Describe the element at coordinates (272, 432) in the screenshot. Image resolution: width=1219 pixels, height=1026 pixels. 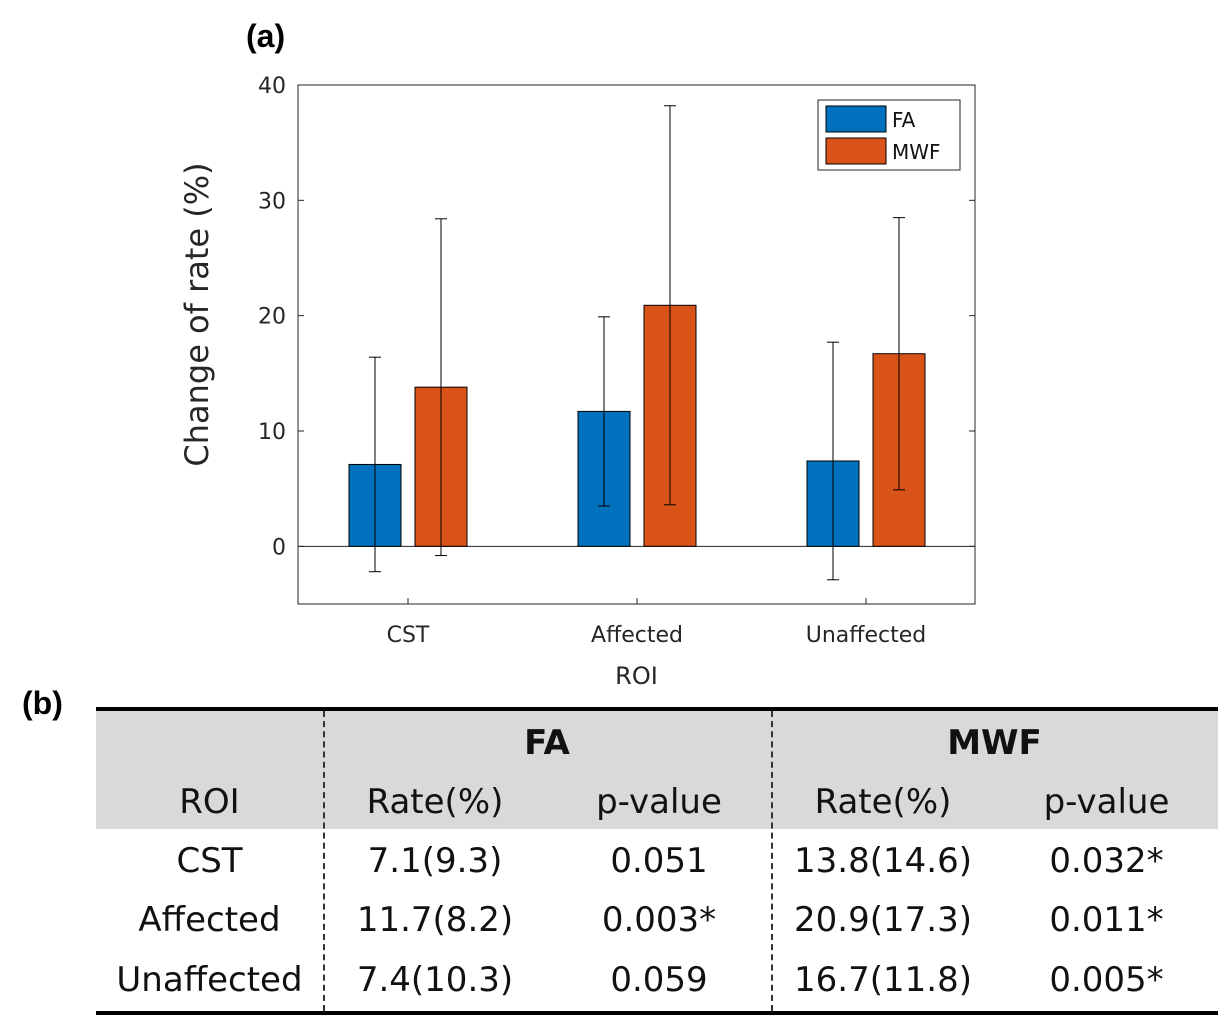
I see `y-tick-label: 10` at that location.